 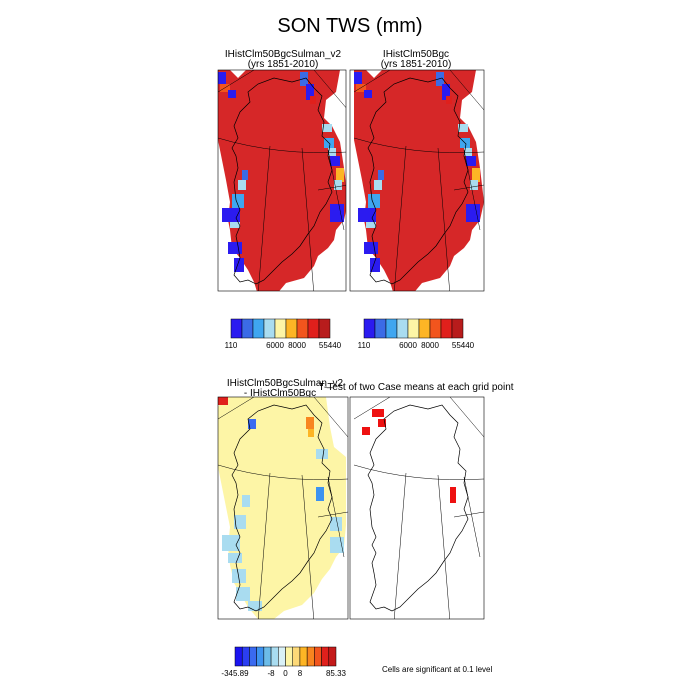 I want to click on panel-c-map, so click(x=283, y=509).